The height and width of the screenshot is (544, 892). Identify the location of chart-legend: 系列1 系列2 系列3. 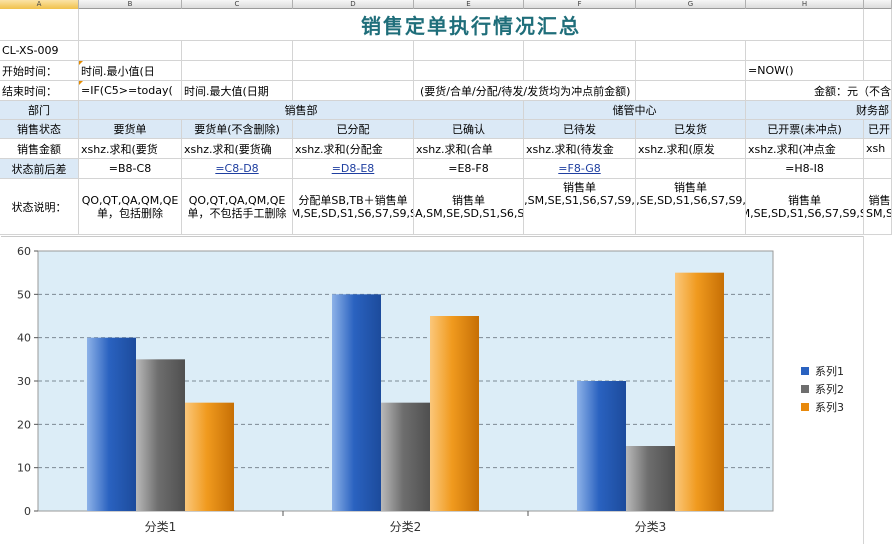
(822, 389).